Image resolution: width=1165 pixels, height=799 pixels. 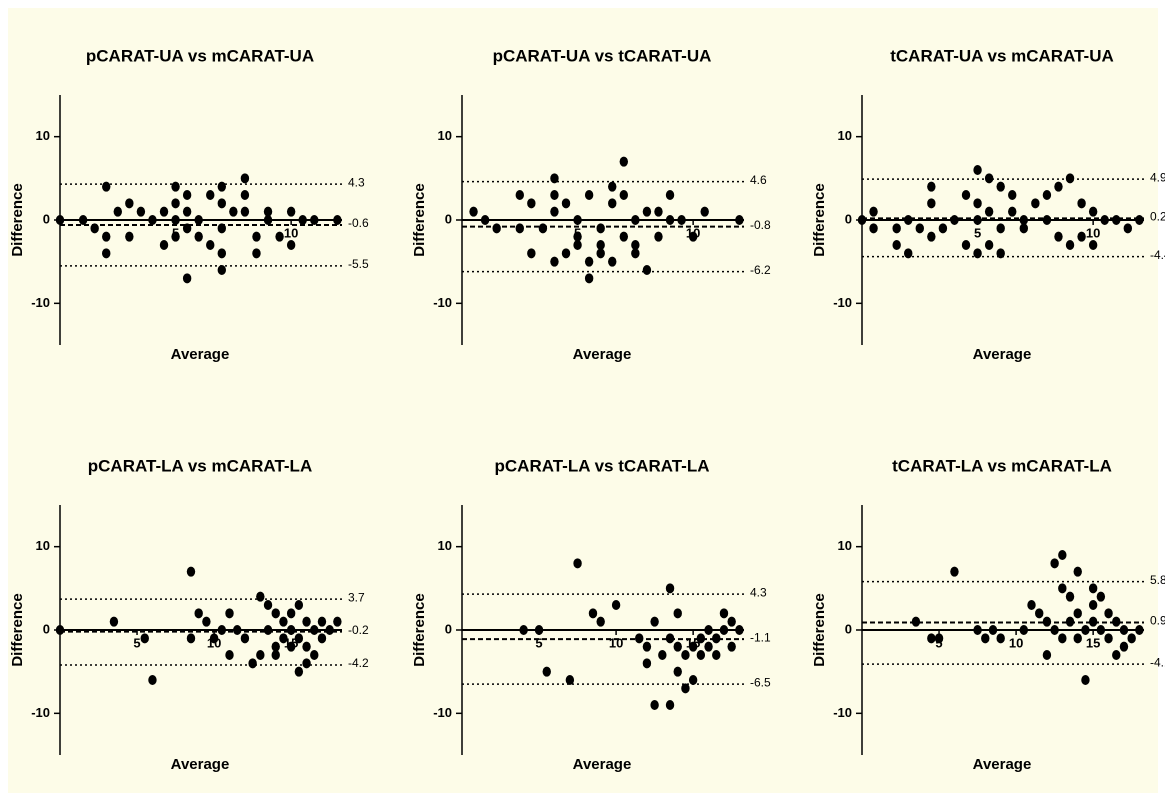 I want to click on upper-loa-label: 4.3, so click(x=356, y=182).